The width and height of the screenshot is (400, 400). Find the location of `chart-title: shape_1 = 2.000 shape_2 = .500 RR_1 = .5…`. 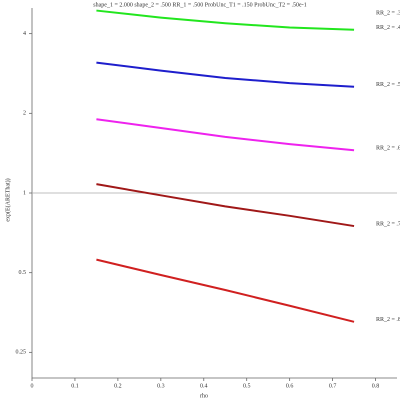

chart-title: shape_1 = 2.000 shape_2 = .500 RR_1 = .5… is located at coordinates (199, 5).